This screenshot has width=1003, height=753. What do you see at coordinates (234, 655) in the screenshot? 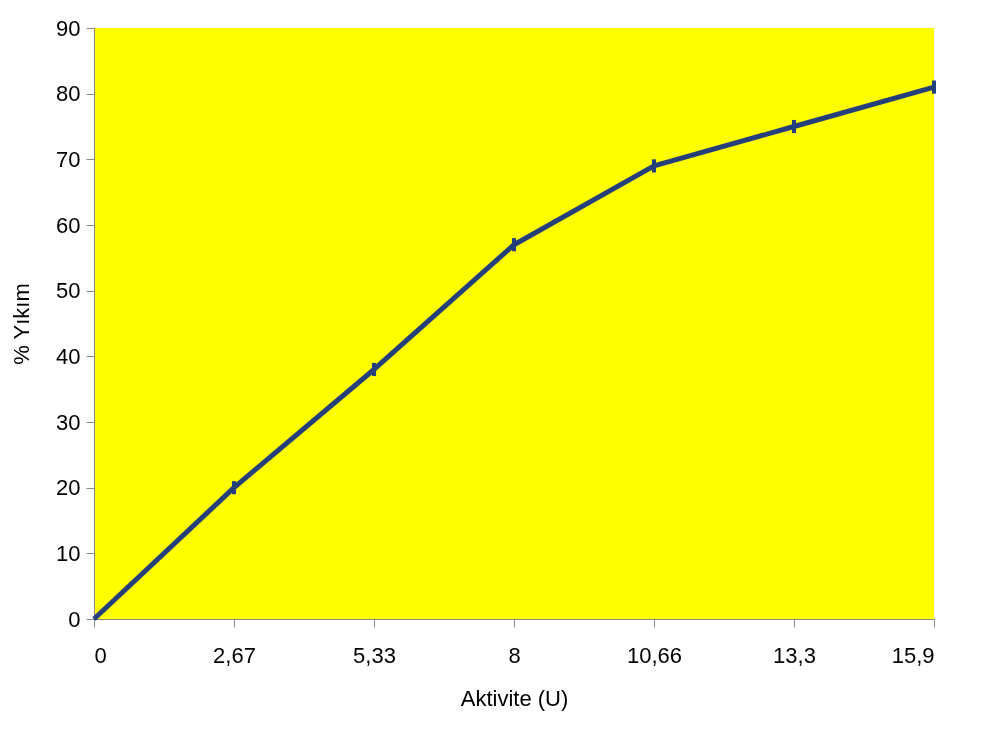
I see `x-tick-label: 2,67` at bounding box center [234, 655].